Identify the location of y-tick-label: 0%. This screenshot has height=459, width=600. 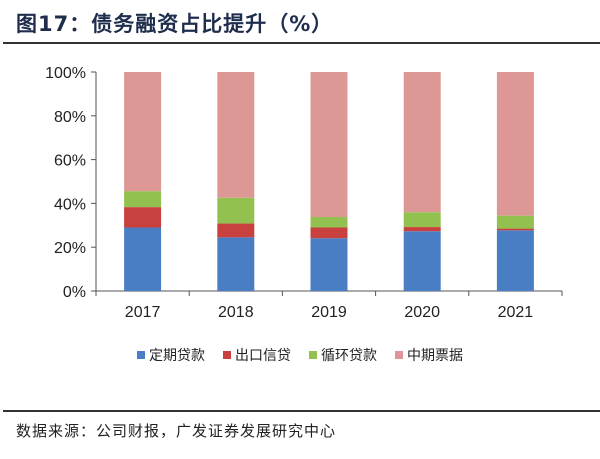
(74, 292).